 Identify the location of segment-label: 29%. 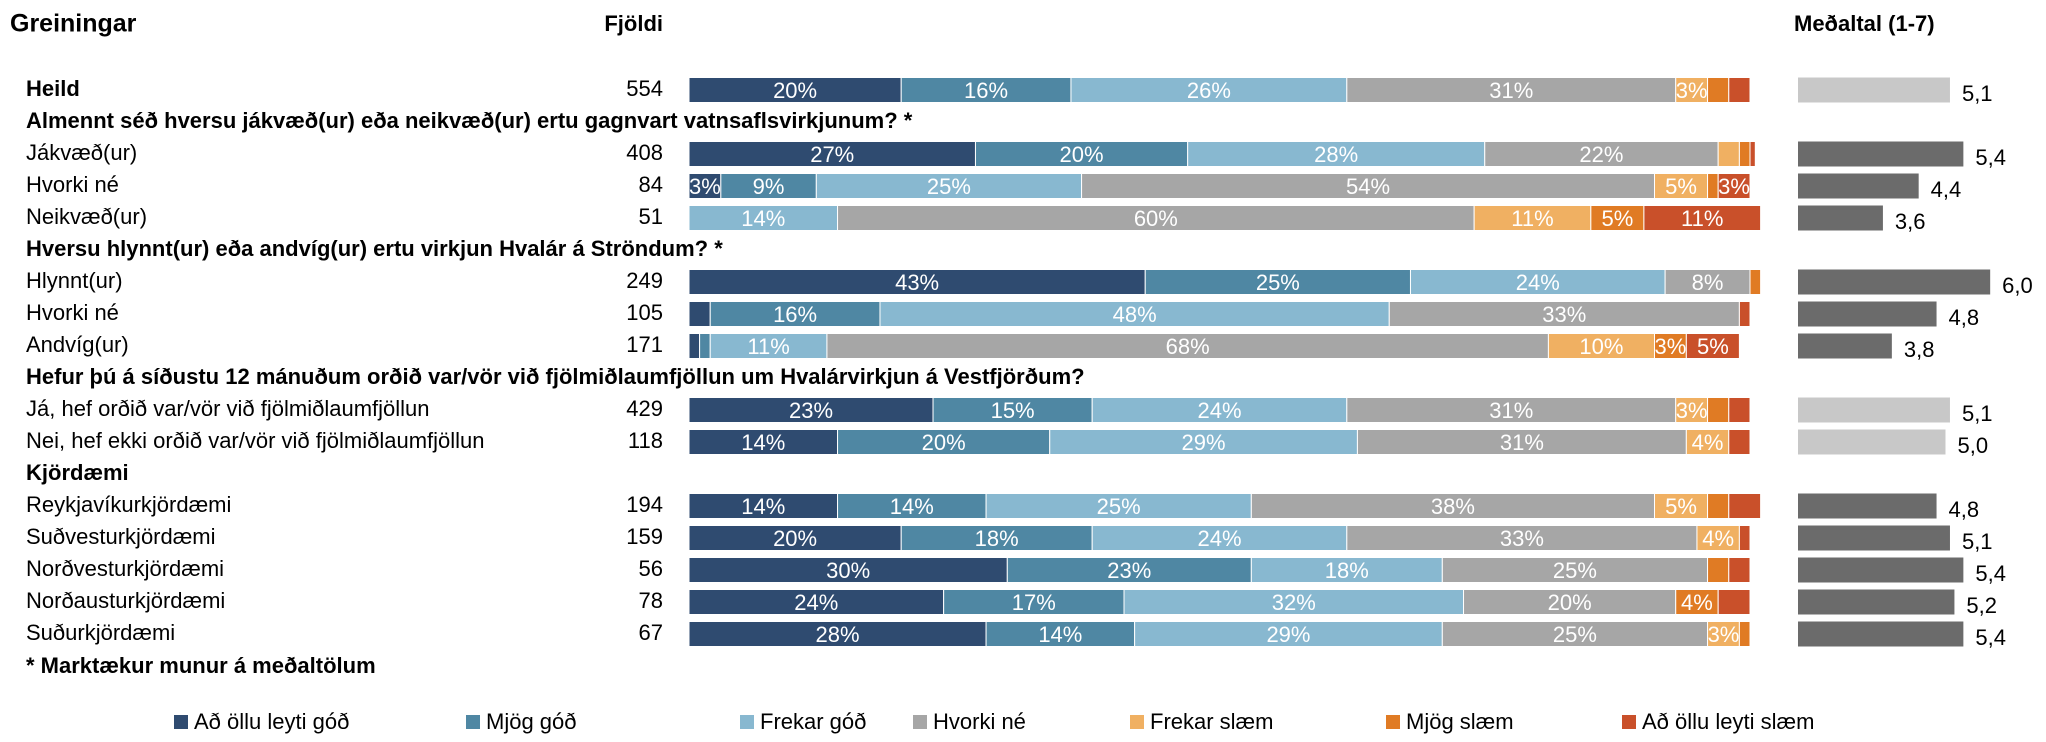
(1204, 442).